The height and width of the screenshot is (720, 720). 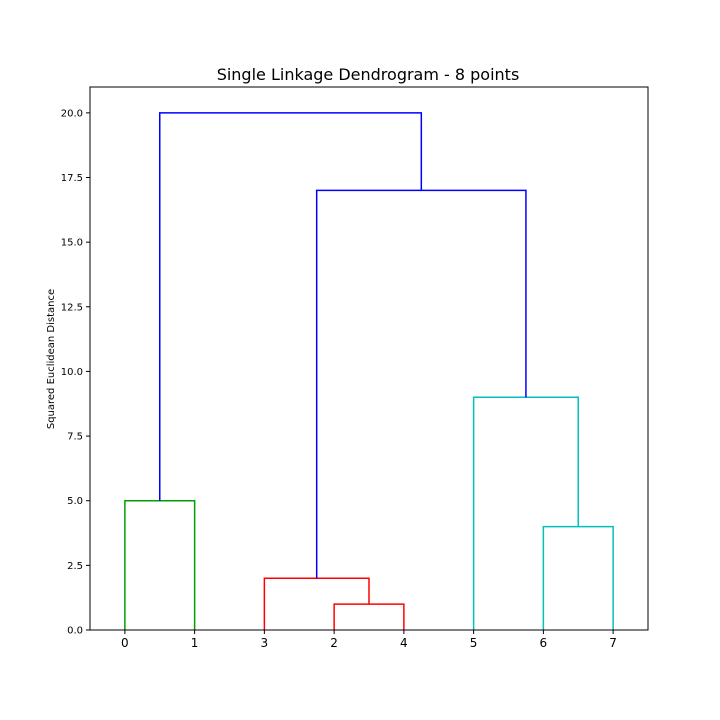 I want to click on x-tick-label: 3, so click(x=265, y=643).